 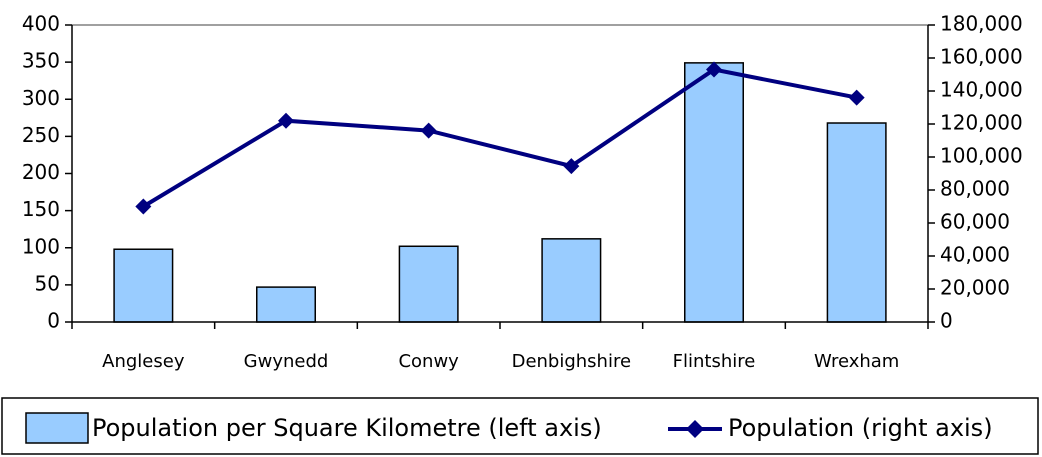 What do you see at coordinates (981, 156) in the screenshot?
I see `y2-tick-label: 100,000` at bounding box center [981, 156].